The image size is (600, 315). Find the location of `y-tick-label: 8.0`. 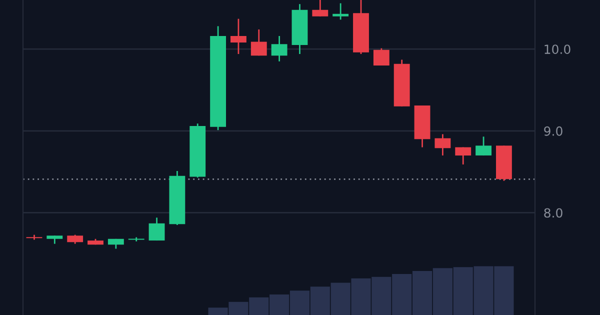

y-tick-label: 8.0 is located at coordinates (553, 213).